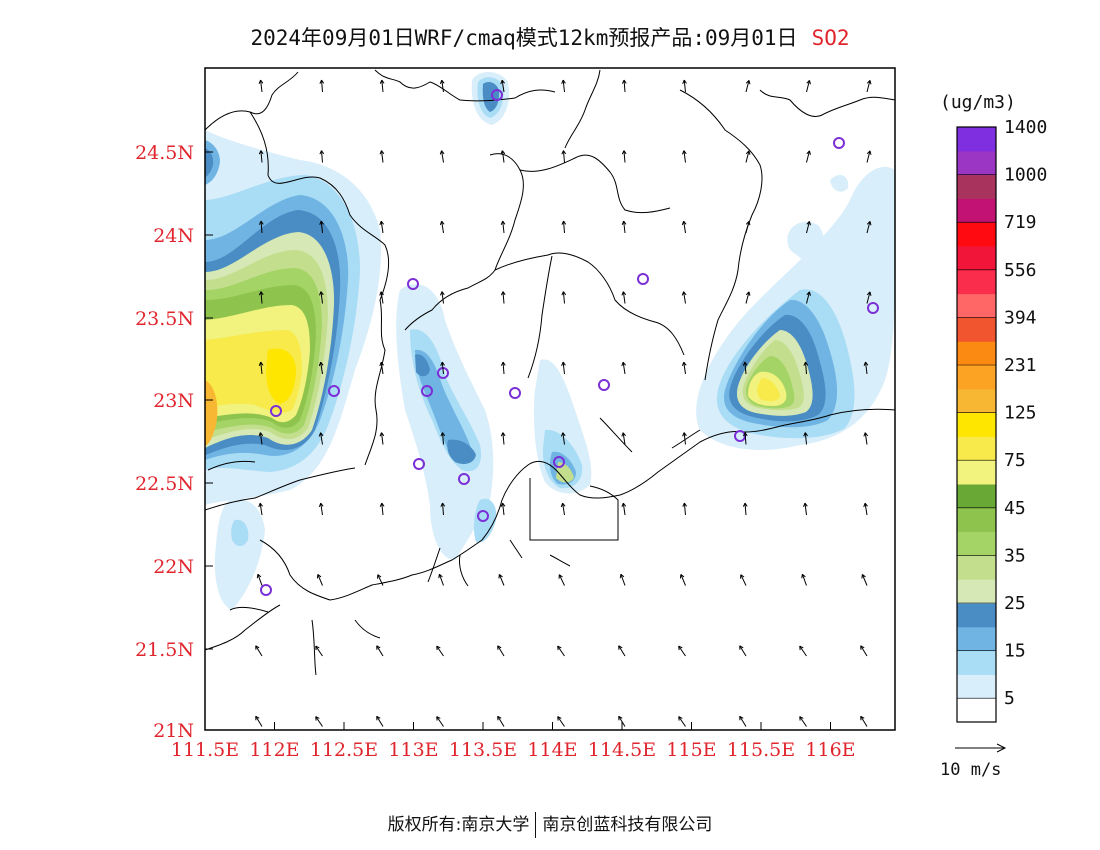 The image size is (1100, 850). I want to click on colorbar-label: 231, so click(1020, 365).